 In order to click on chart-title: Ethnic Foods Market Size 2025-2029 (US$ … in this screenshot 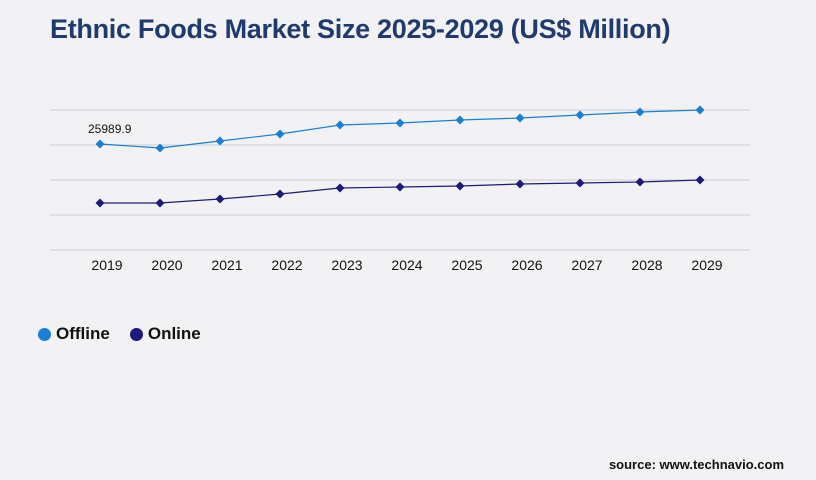, I will do `click(360, 29)`.